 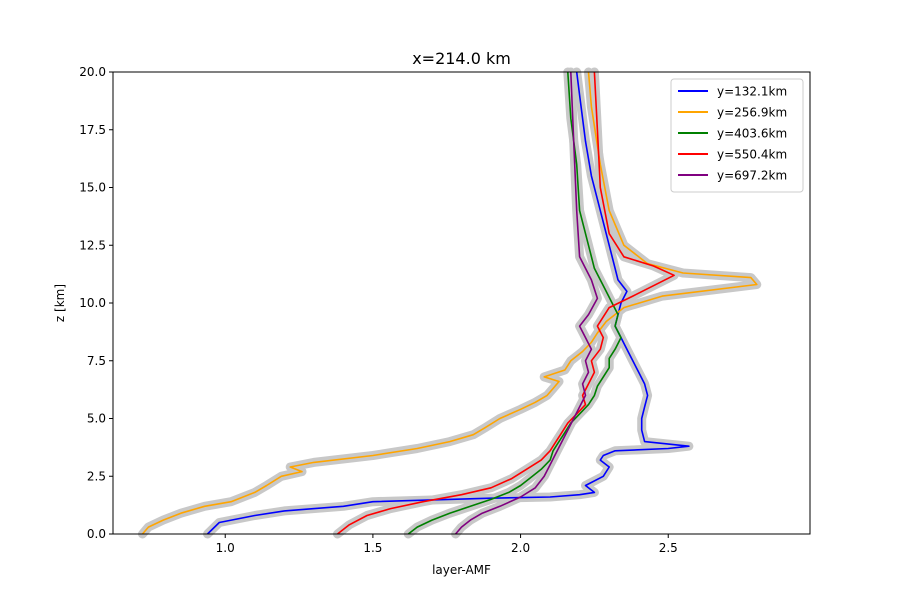 I want to click on x-axis-ticks: 1.0 1.5 2.0 2.5, so click(x=447, y=544).